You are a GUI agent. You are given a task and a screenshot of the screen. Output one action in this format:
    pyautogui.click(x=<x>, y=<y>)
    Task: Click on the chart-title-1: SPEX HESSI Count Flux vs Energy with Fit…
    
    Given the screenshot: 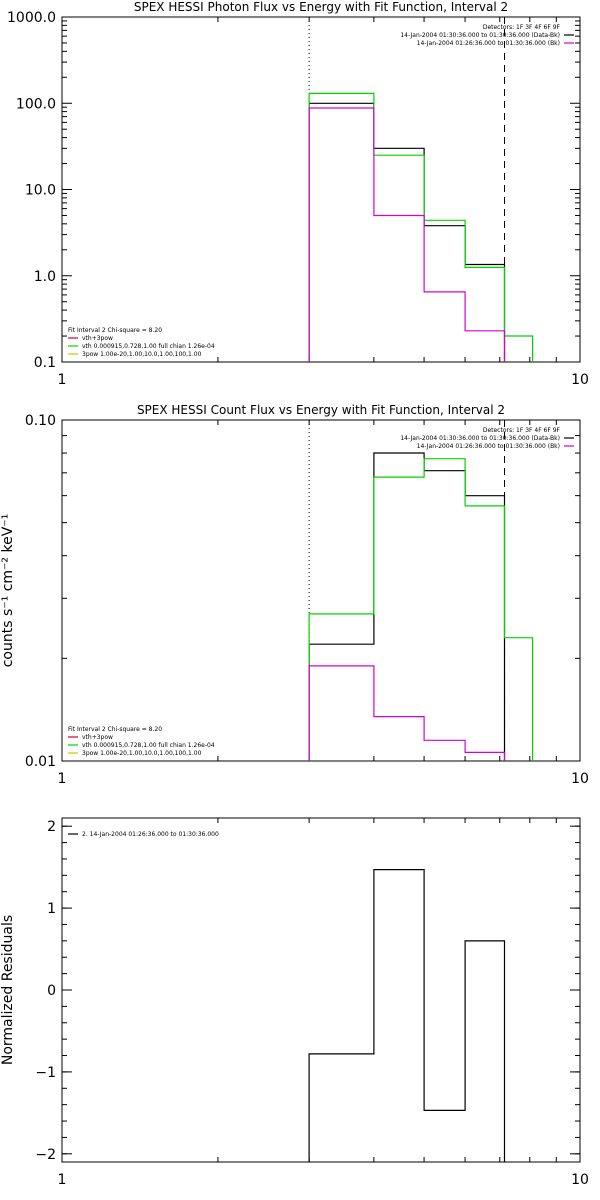 What is the action you would take?
    pyautogui.click(x=321, y=410)
    